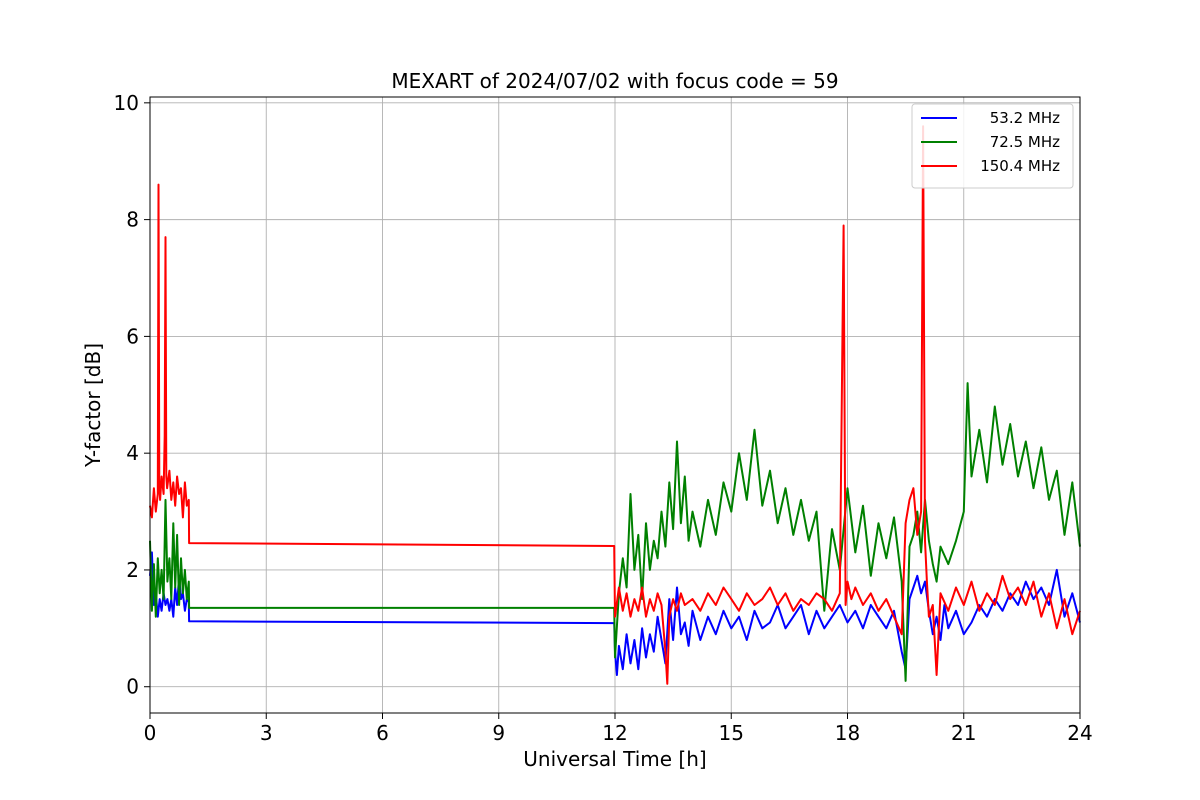 The width and height of the screenshot is (1200, 800). I want to click on legend-label-1: 72.5 MHz, so click(1025, 142).